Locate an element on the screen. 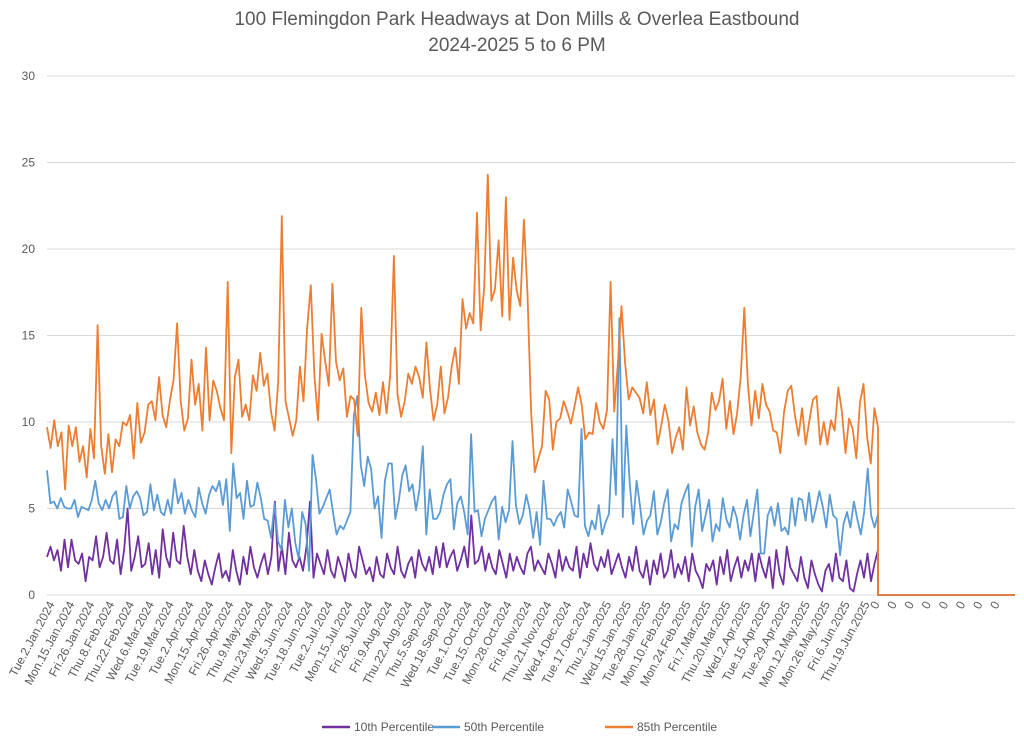 This screenshot has width=1024, height=741. y-tick-label: 20 is located at coordinates (29, 249).